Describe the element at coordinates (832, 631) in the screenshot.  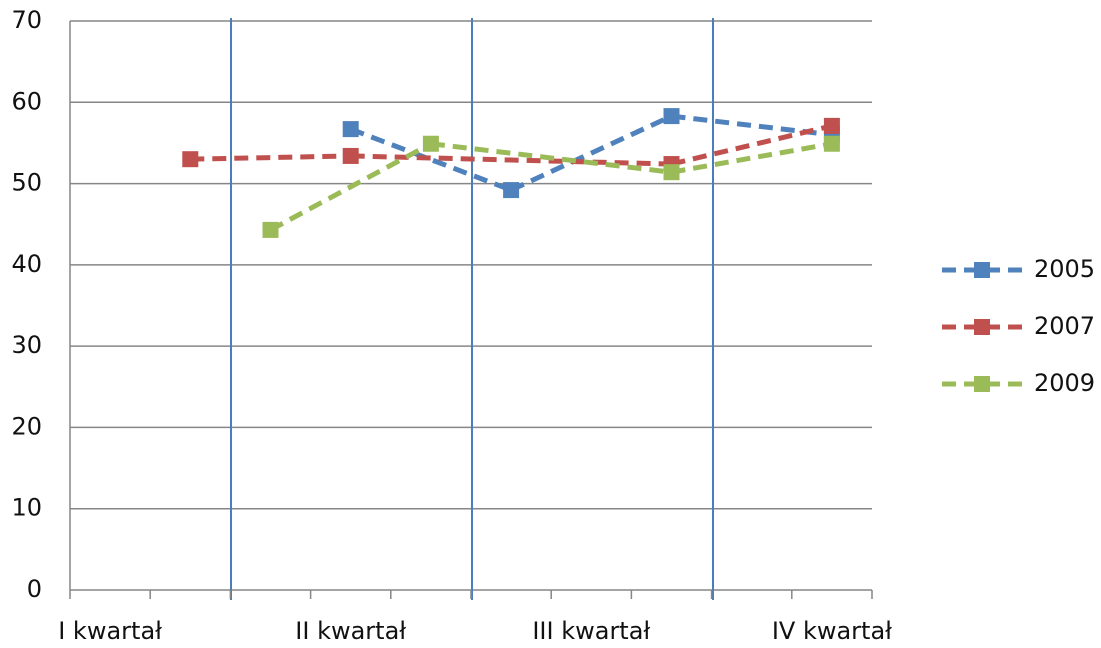
I see `x-tick-label: IV kwartał` at that location.